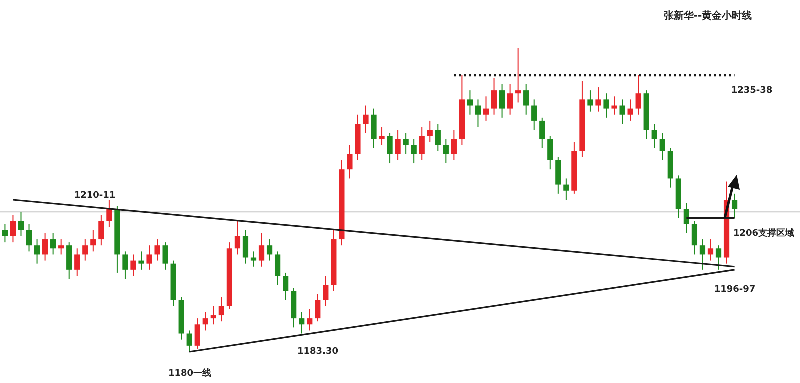  I want to click on annotation: 1206支撑区域, so click(764, 233).